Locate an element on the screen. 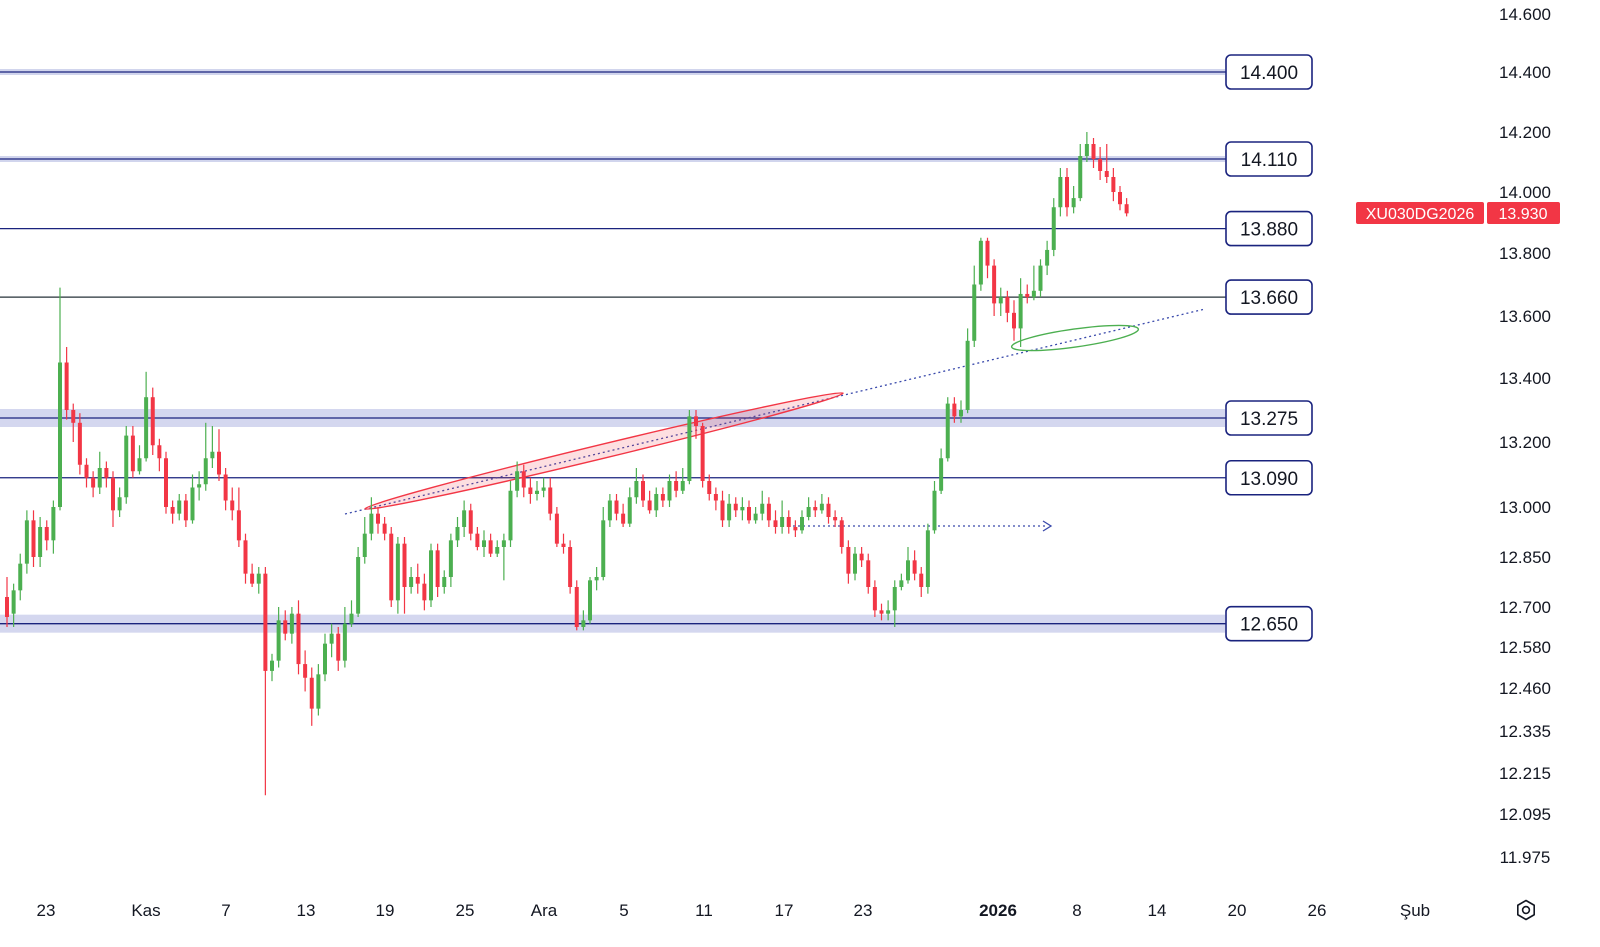 Image resolution: width=1600 pixels, height=947 pixels. y-tick-label: 12.580 is located at coordinates (1525, 647).